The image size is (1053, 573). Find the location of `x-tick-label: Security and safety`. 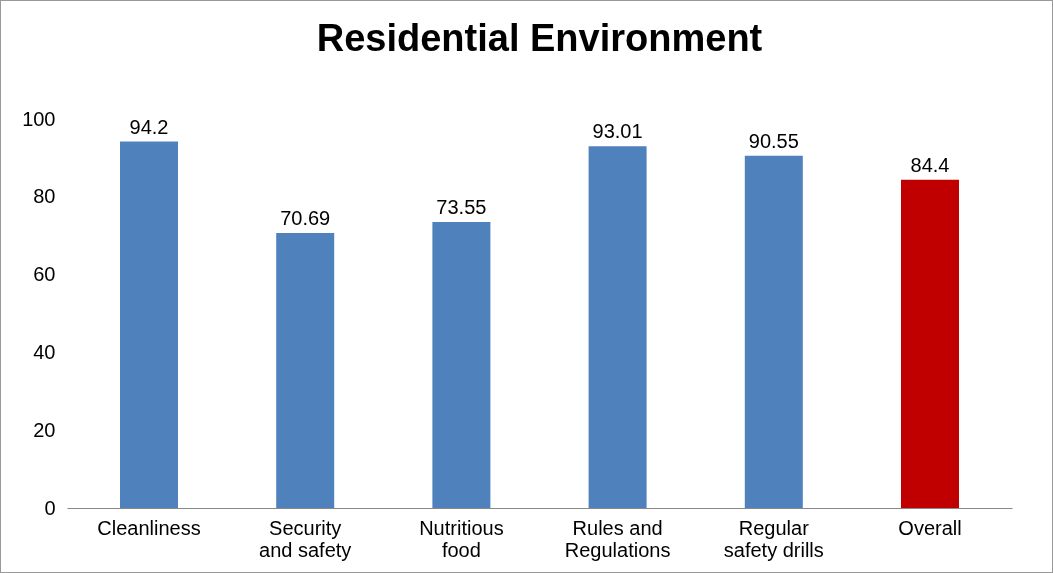

x-tick-label: Security and safety is located at coordinates (305, 538).